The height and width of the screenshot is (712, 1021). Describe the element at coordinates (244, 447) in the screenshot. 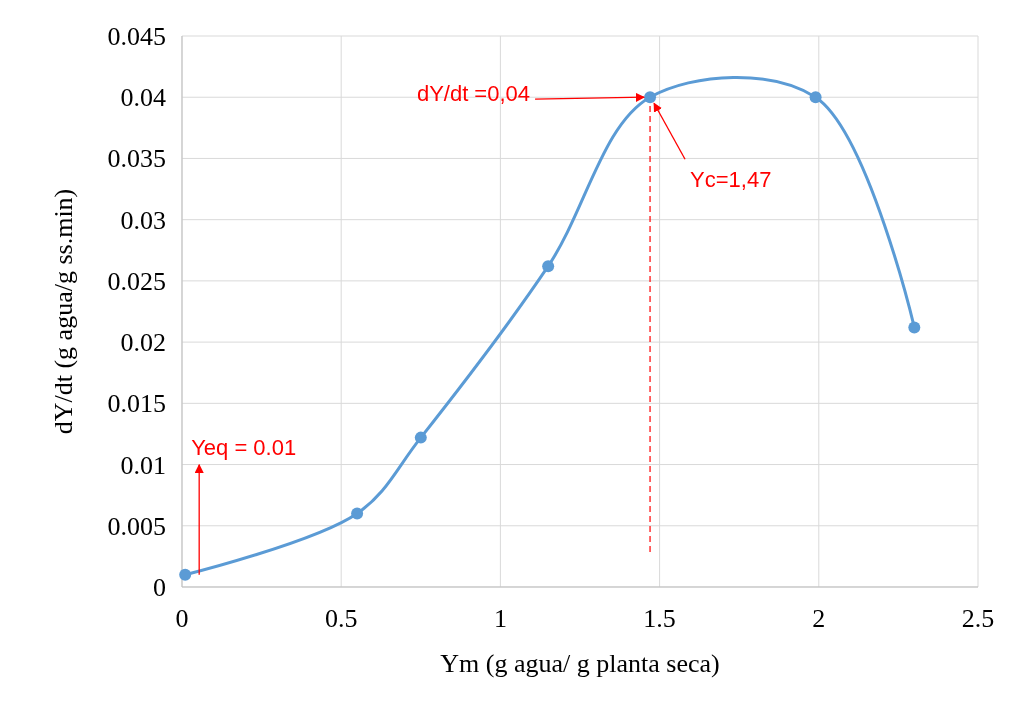

I see `annotation: Yeq = 0.01` at that location.